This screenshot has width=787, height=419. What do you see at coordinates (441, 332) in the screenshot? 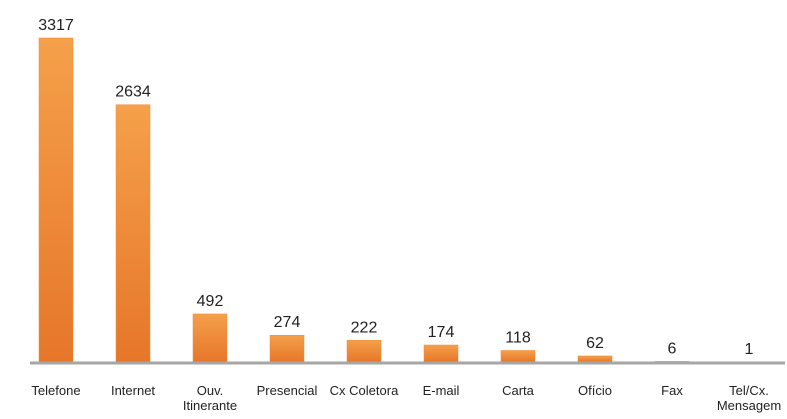
I see `value-label: 174` at bounding box center [441, 332].